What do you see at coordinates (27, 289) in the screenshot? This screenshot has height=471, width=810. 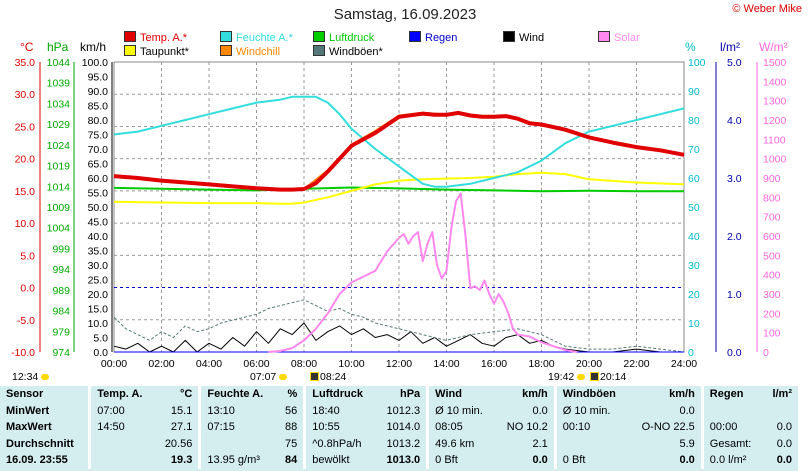 I see `celsius-tick-label: 0.0` at bounding box center [27, 289].